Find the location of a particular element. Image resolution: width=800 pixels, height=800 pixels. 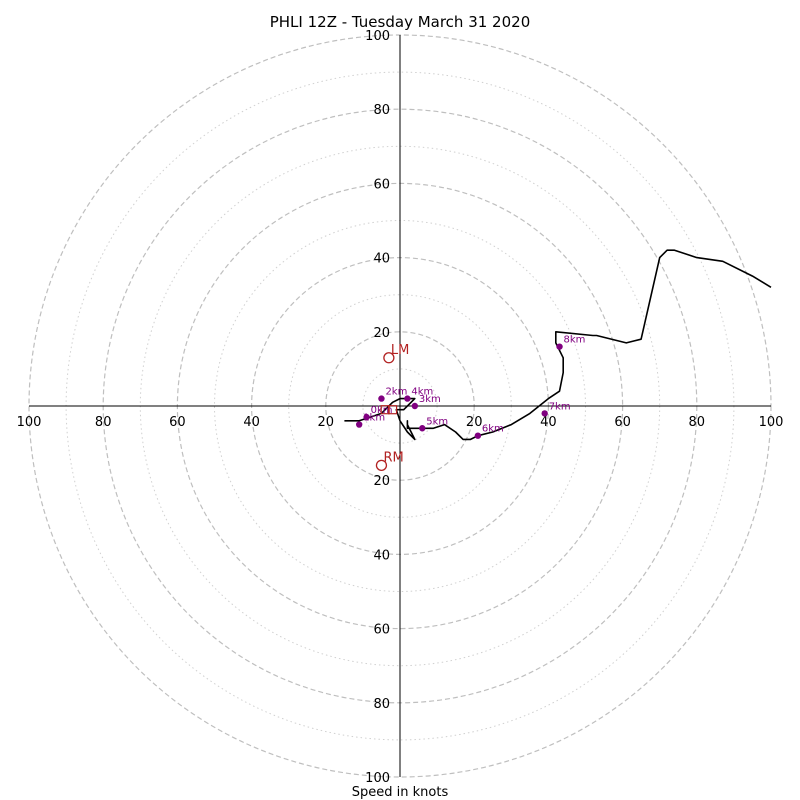

height-marker-8km is located at coordinates (559, 346).